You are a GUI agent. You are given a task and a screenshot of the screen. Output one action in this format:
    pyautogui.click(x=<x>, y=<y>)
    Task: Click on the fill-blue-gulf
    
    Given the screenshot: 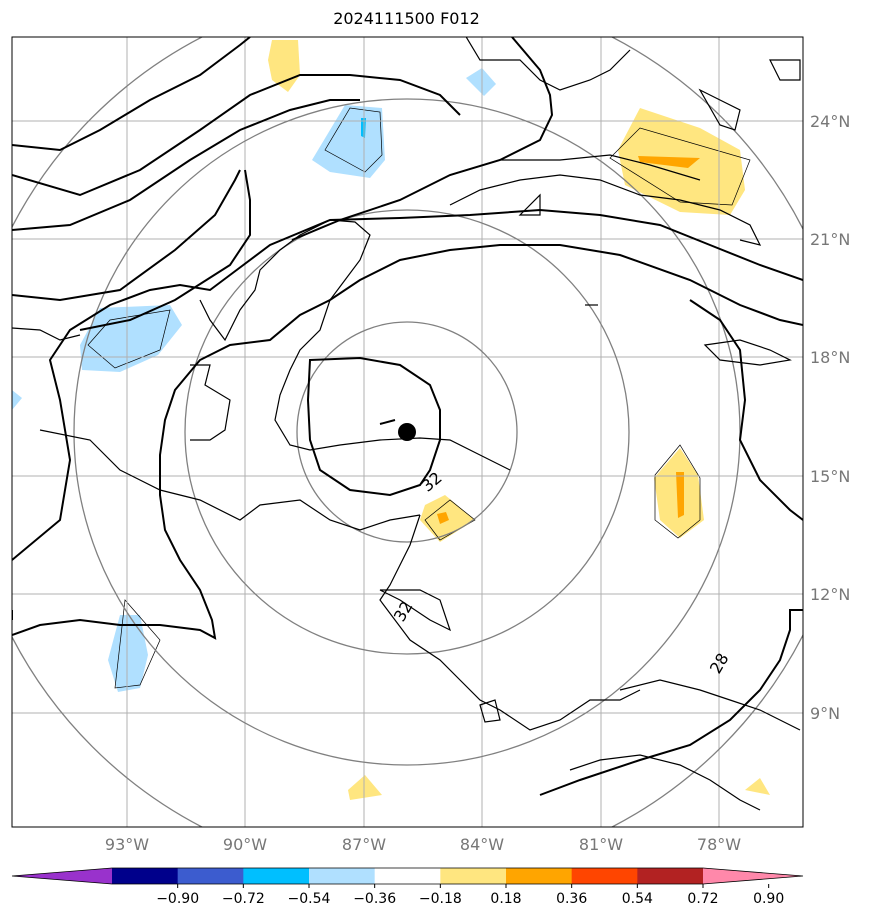 What is the action you would take?
    pyautogui.click(x=348, y=141)
    